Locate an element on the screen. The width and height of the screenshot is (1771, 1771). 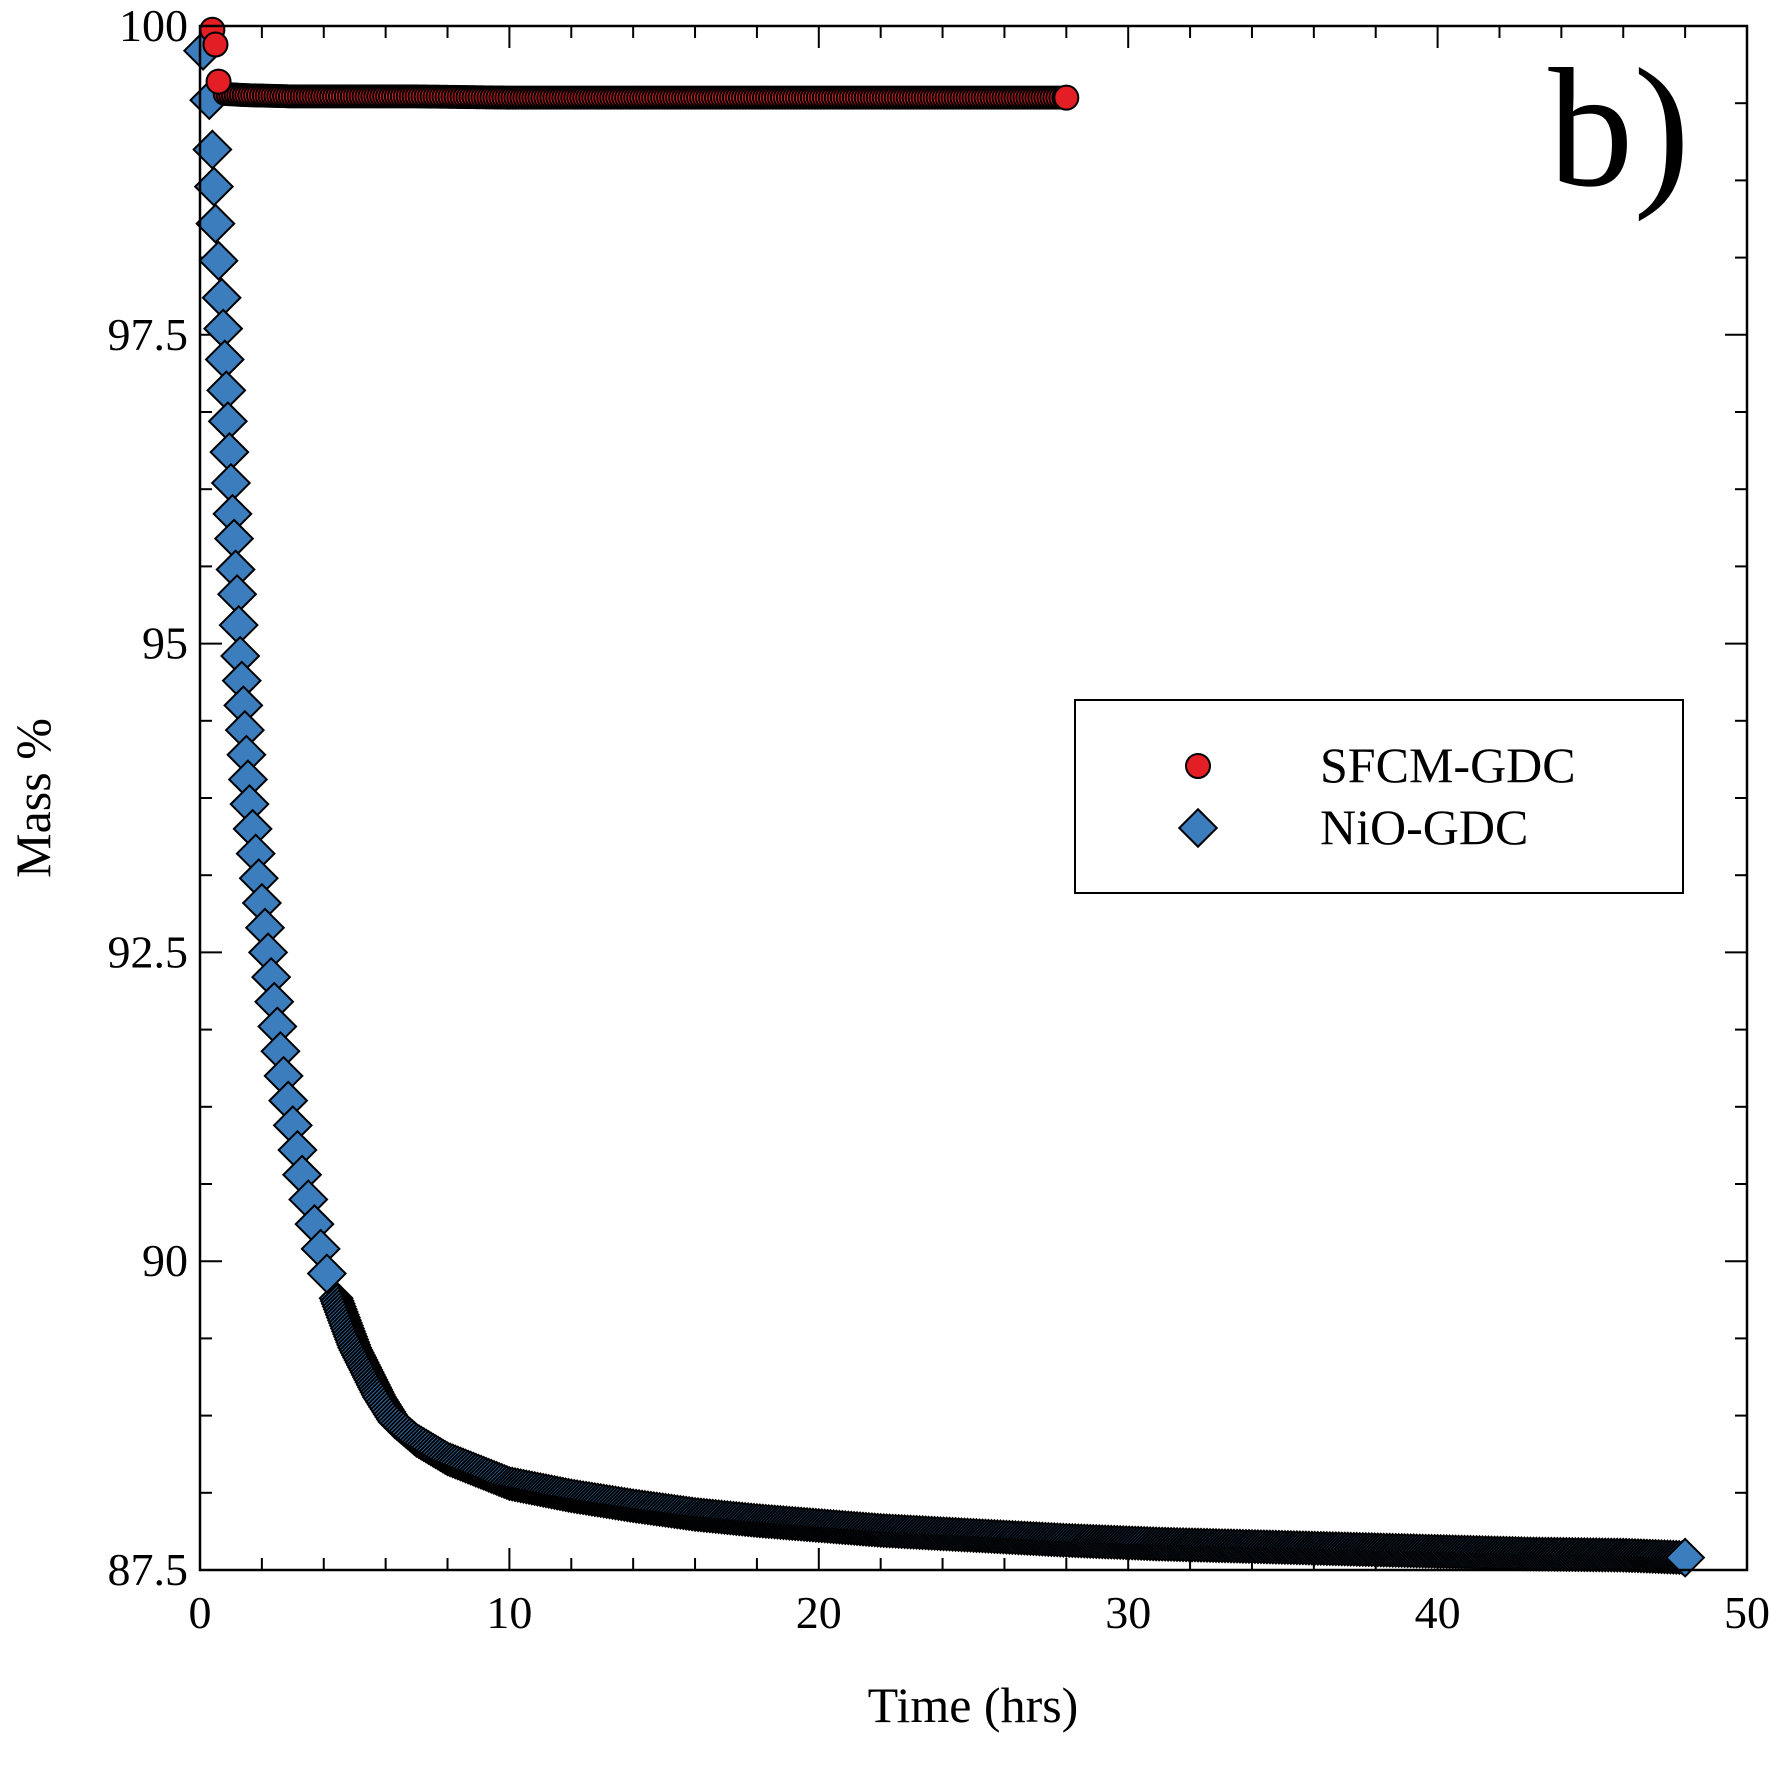
x-axis-title: Time (hrs) is located at coordinates (973, 1705).